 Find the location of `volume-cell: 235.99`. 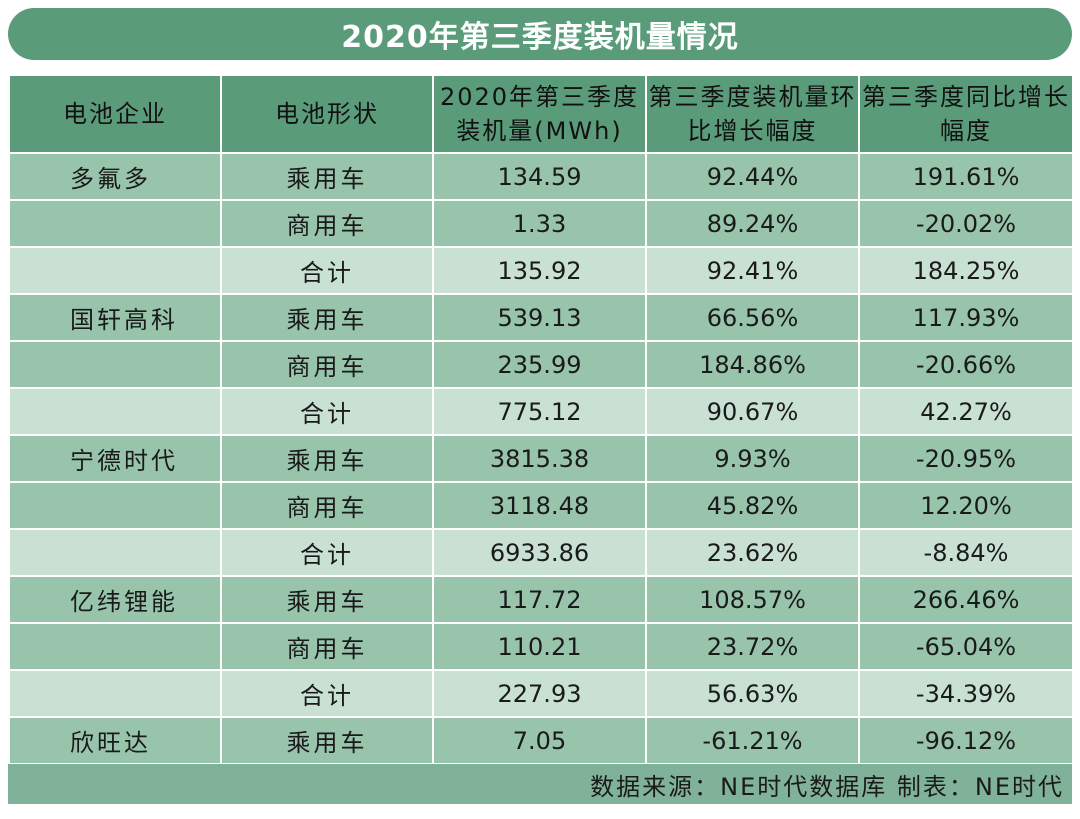

volume-cell: 235.99 is located at coordinates (539, 364).